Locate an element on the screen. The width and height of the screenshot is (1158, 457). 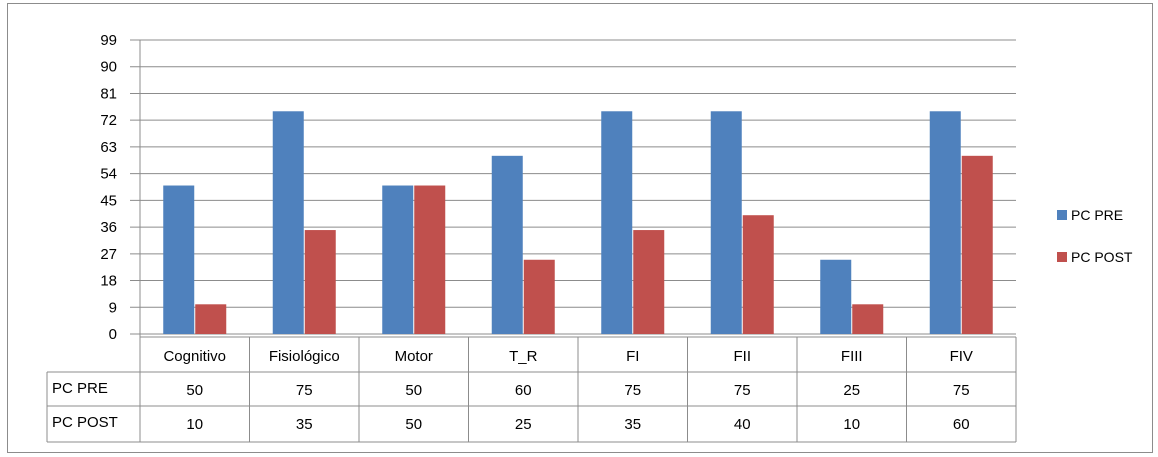
y-tick-label: 81 is located at coordinates (108, 93).